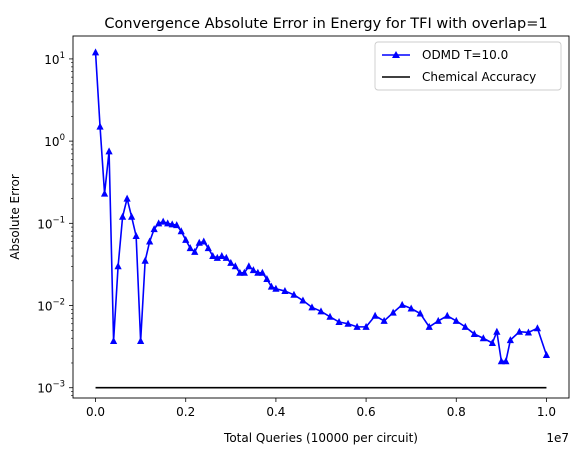 The image size is (584, 455). I want to click on legend-series-1-marker, so click(396, 54).